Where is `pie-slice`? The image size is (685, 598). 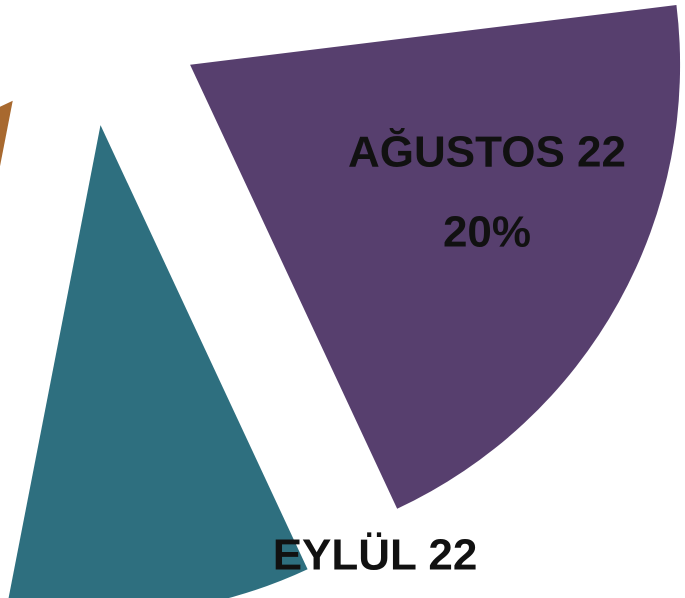
pie-slice is located at coordinates (6, 133).